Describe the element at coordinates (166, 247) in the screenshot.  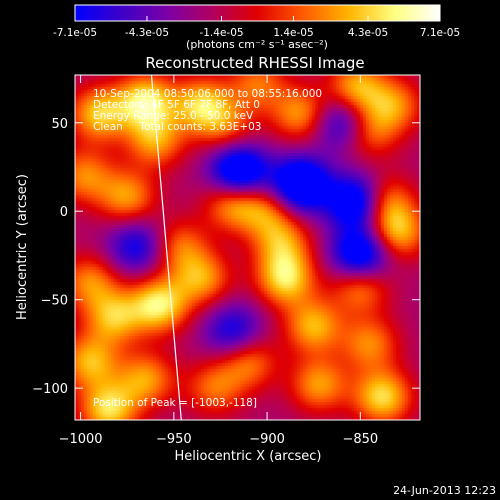
I see `solar-limb-line` at that location.